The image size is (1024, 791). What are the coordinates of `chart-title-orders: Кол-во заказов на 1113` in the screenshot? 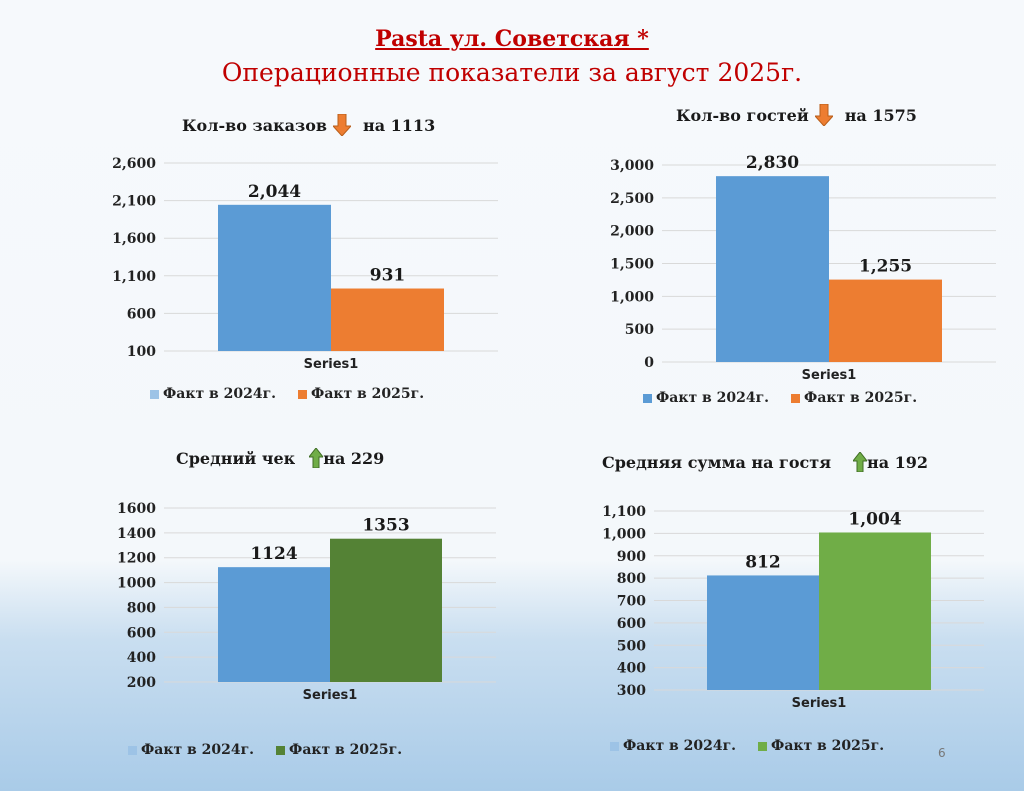 It's located at (308, 125).